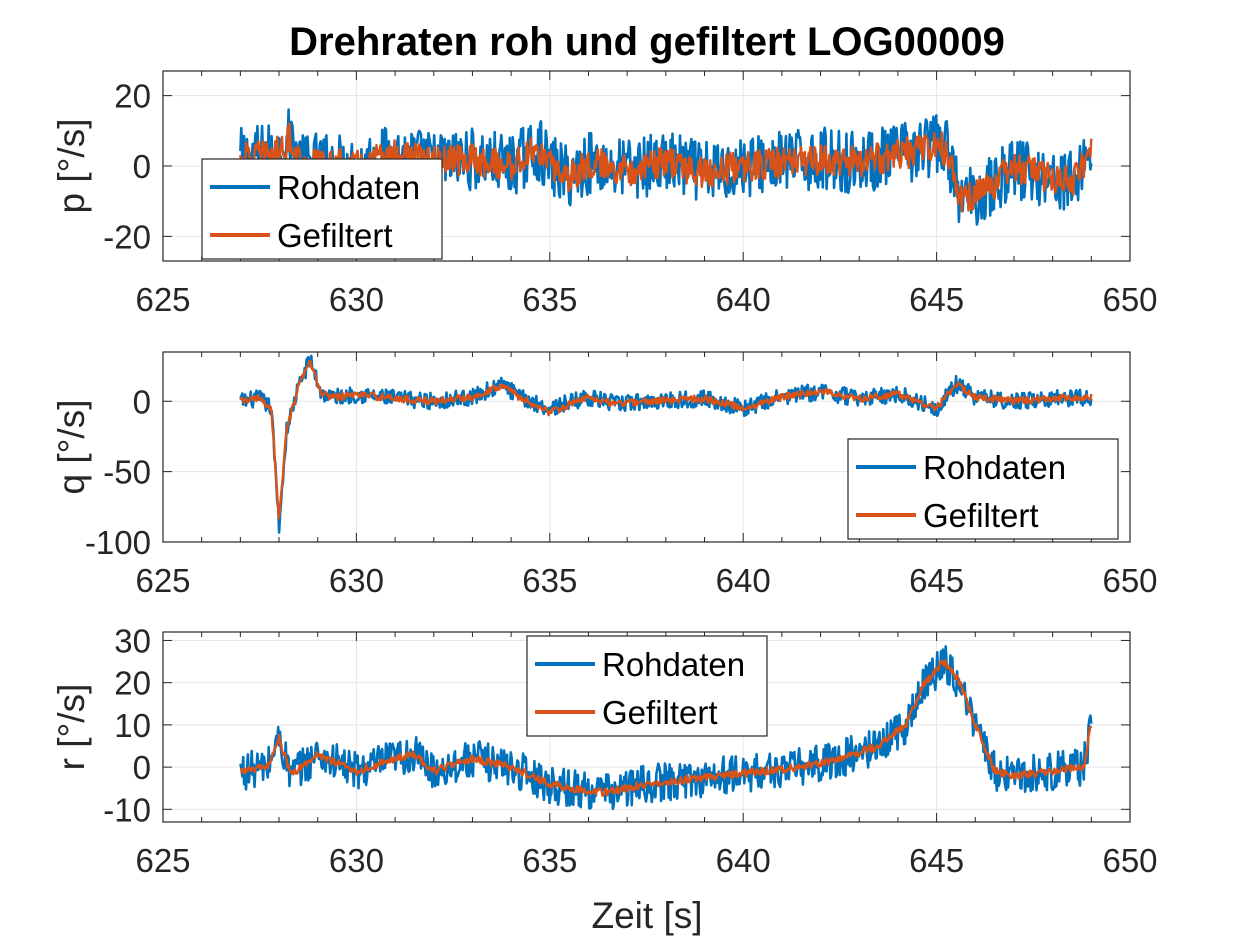 The image size is (1250, 938). What do you see at coordinates (71, 447) in the screenshot?
I see `y-axis-label: q [°/s]` at bounding box center [71, 447].